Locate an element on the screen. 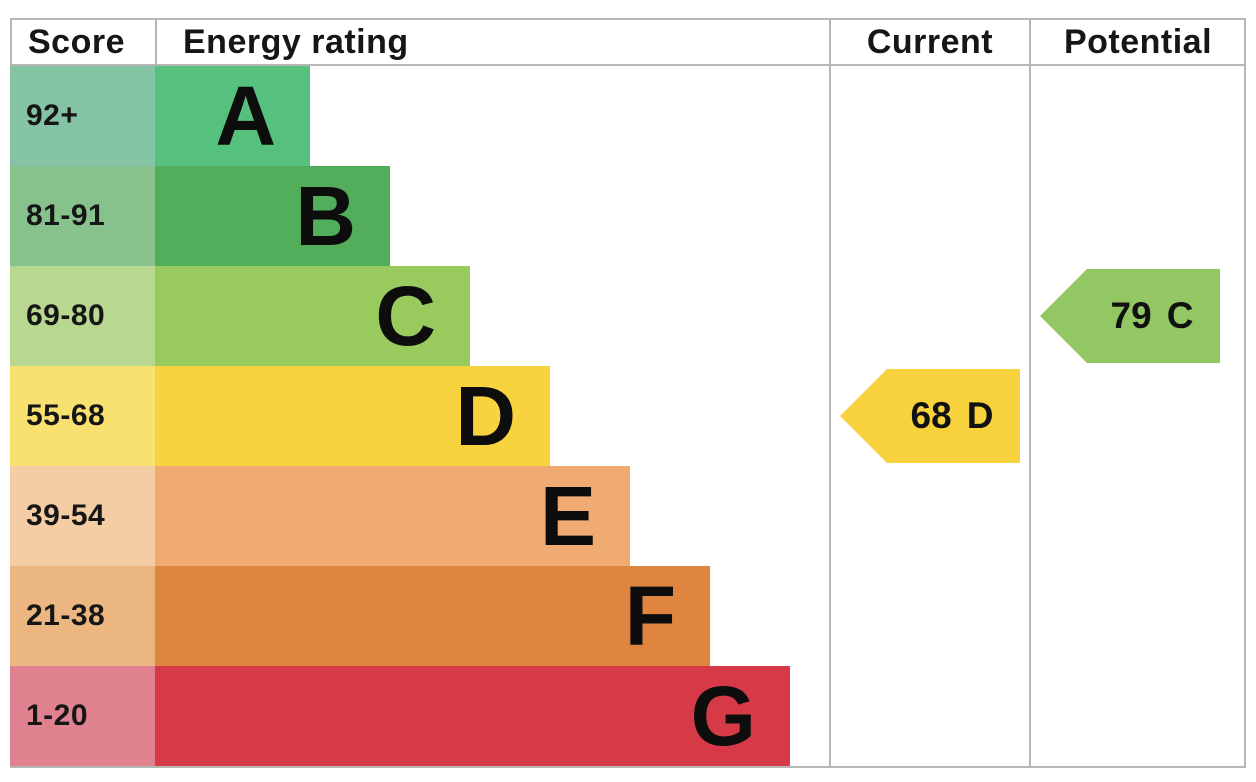  band-letter-a: A is located at coordinates (245, 116).